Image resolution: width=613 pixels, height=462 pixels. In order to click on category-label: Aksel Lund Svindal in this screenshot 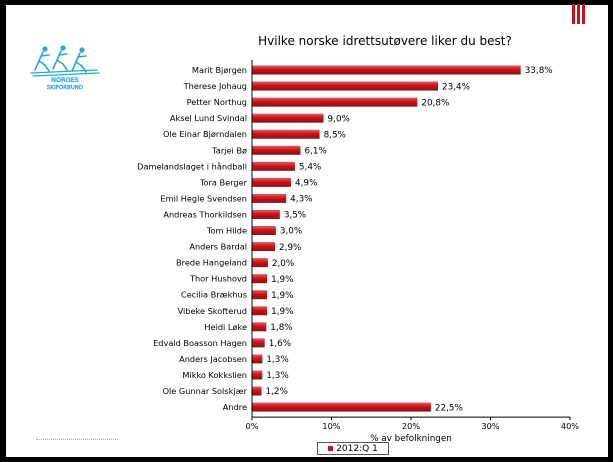, I will do `click(208, 118)`.